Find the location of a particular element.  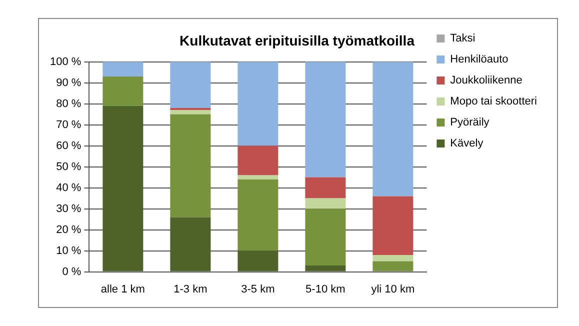

y-tick-label: 30 % is located at coordinates (69, 208).